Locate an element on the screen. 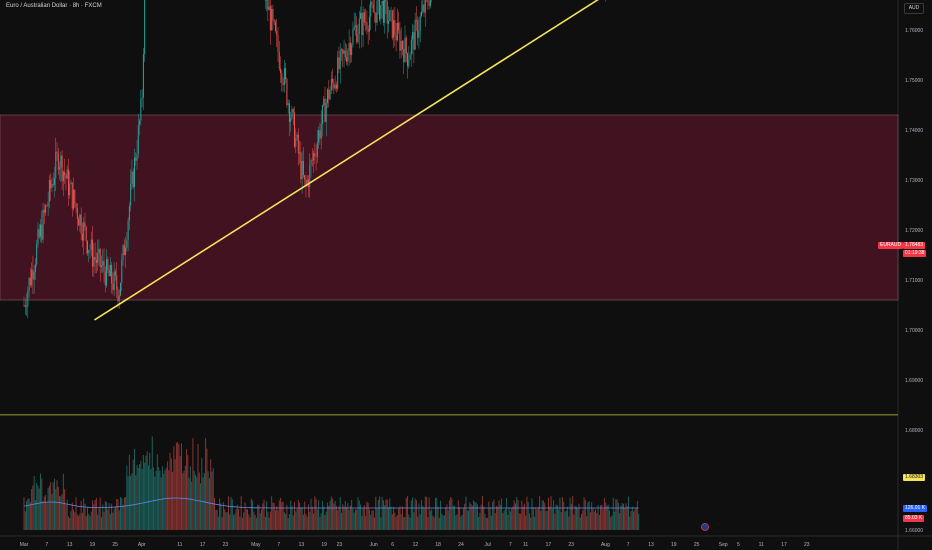 The height and width of the screenshot is (550, 932). time-axis-tick: 19 is located at coordinates (674, 545).